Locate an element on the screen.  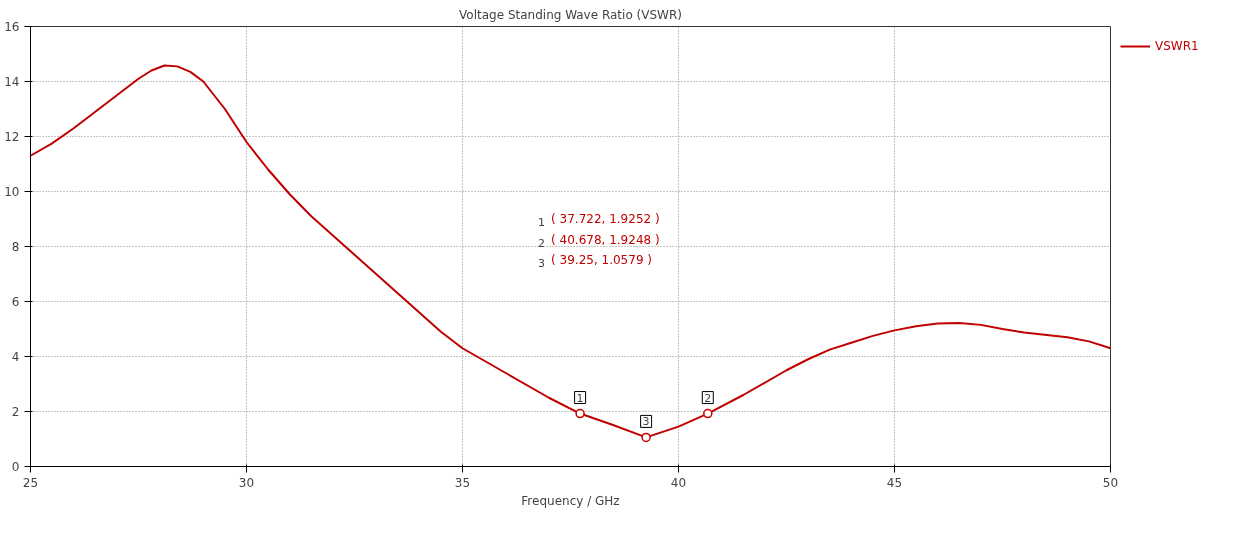
text: 2 is located at coordinates (542, 243).